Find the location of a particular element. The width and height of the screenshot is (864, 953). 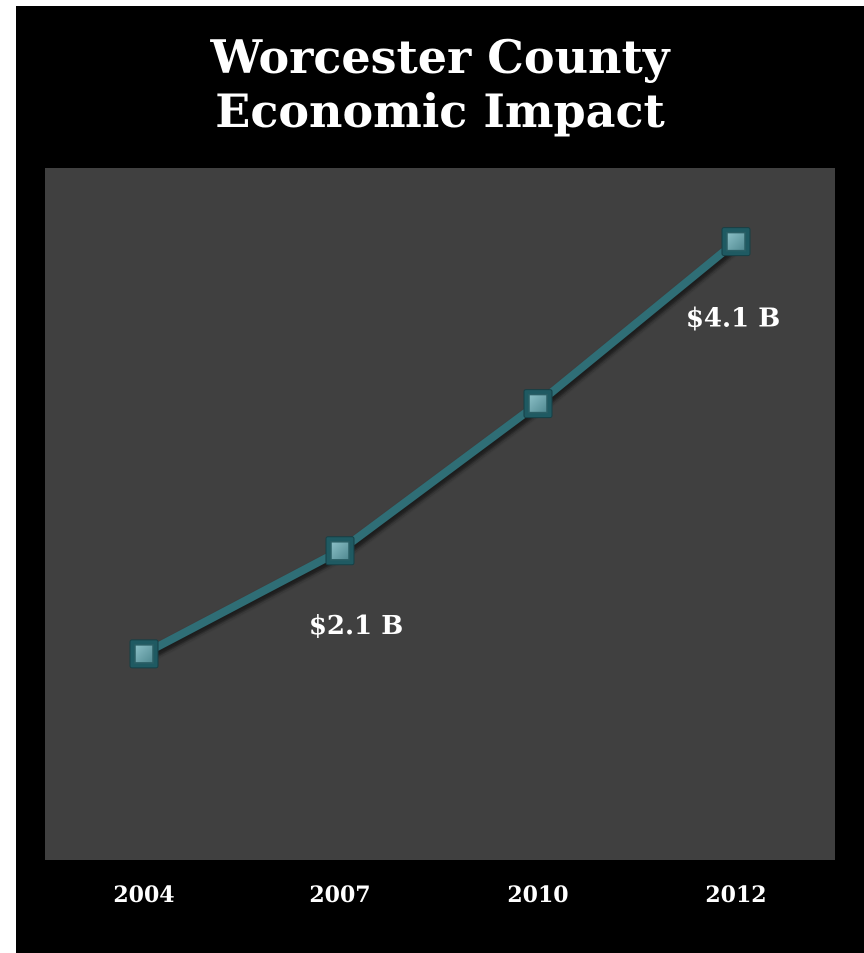

data-point-2004 is located at coordinates (144, 654).